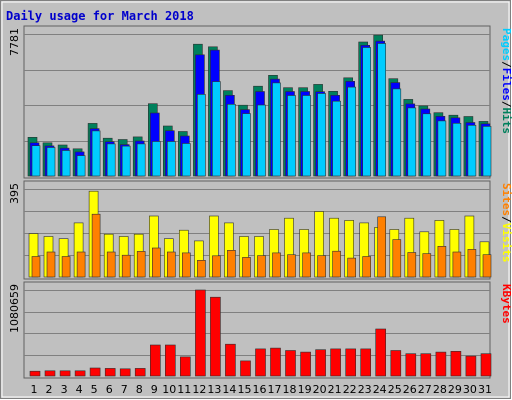 The image size is (512, 400). I want to click on x-tick-label: 14, so click(229, 389).